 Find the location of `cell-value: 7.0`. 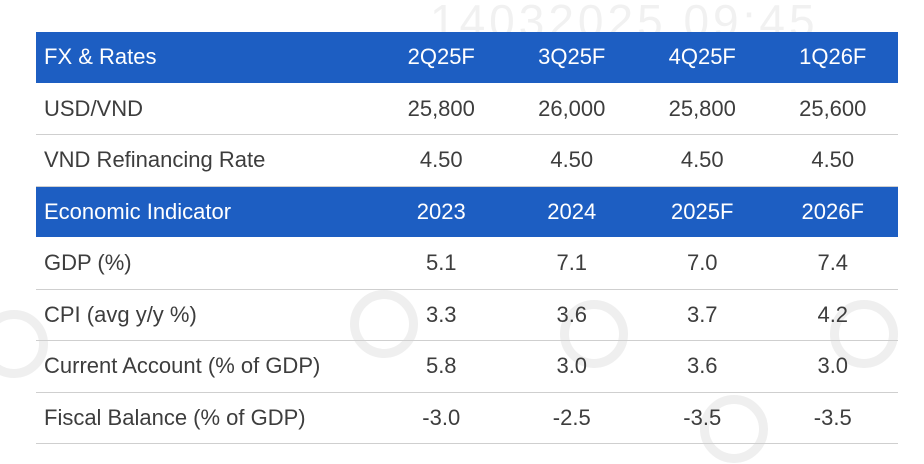

cell-value: 7.0 is located at coordinates (702, 263).